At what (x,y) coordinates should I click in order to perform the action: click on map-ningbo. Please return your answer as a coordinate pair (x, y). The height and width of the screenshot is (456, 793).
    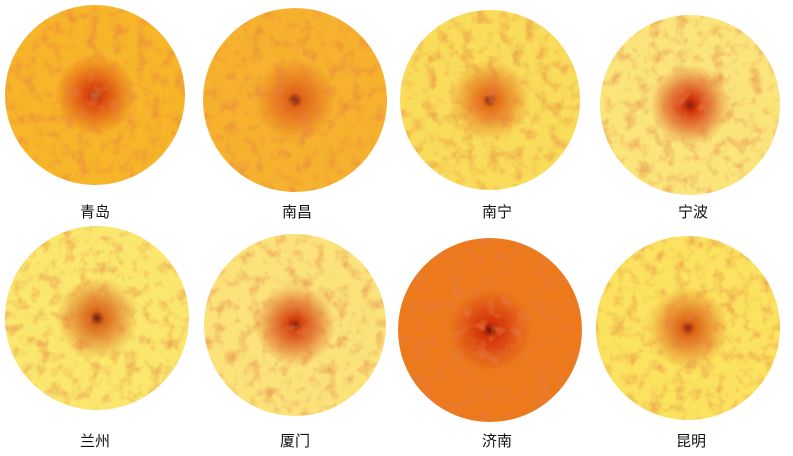
    Looking at the image, I should click on (690, 105).